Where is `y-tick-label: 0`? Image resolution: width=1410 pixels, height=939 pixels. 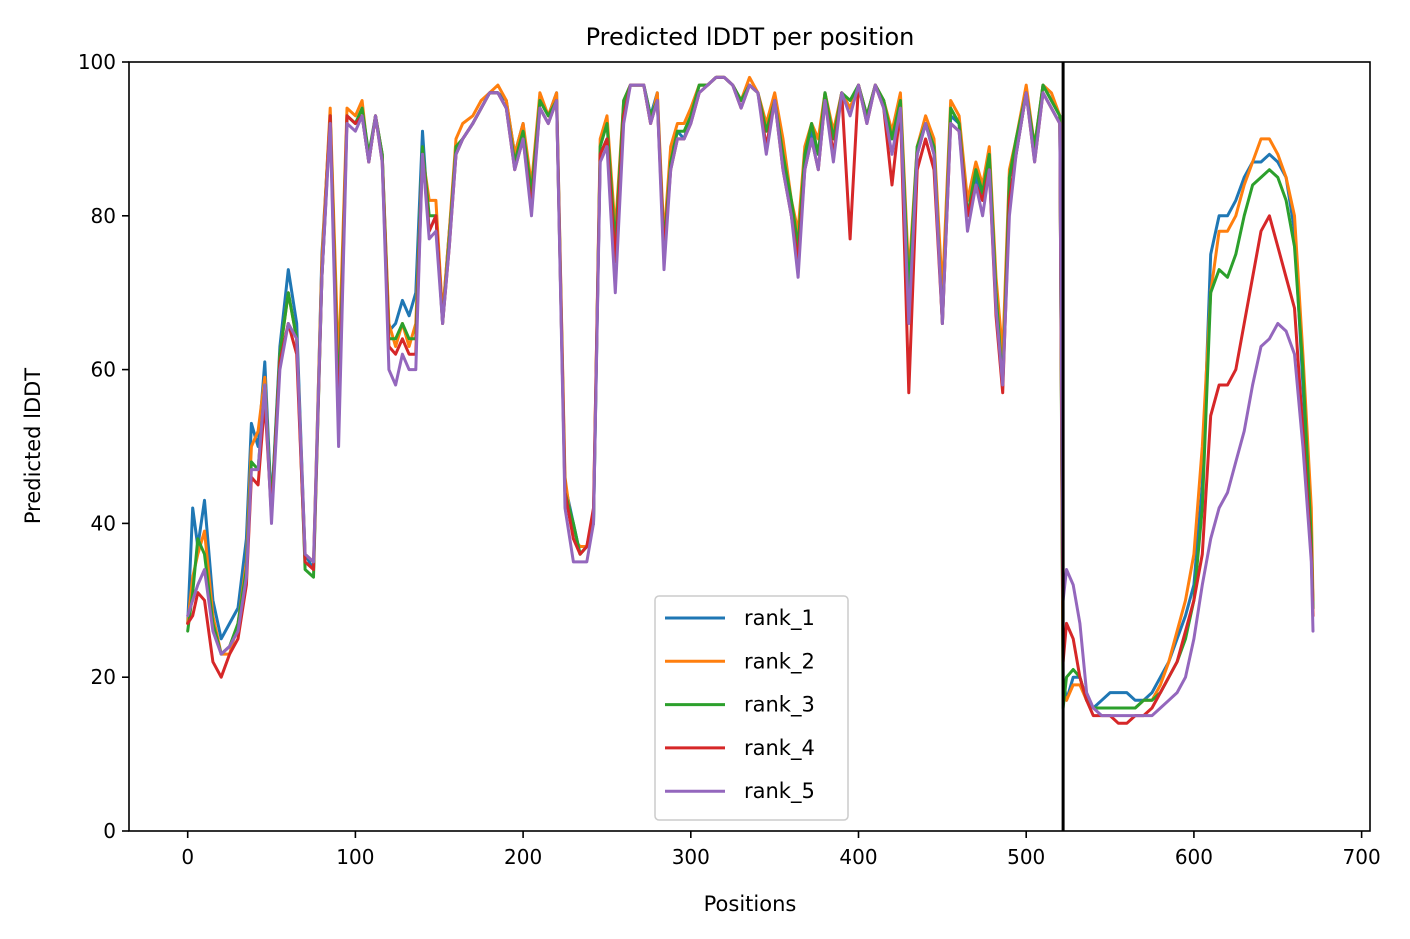 y-tick-label: 0 is located at coordinates (109, 831).